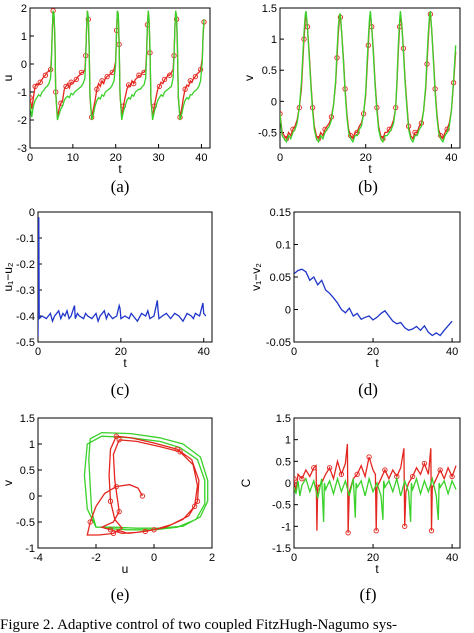  I want to click on subfigure-label: (e), so click(120, 594).